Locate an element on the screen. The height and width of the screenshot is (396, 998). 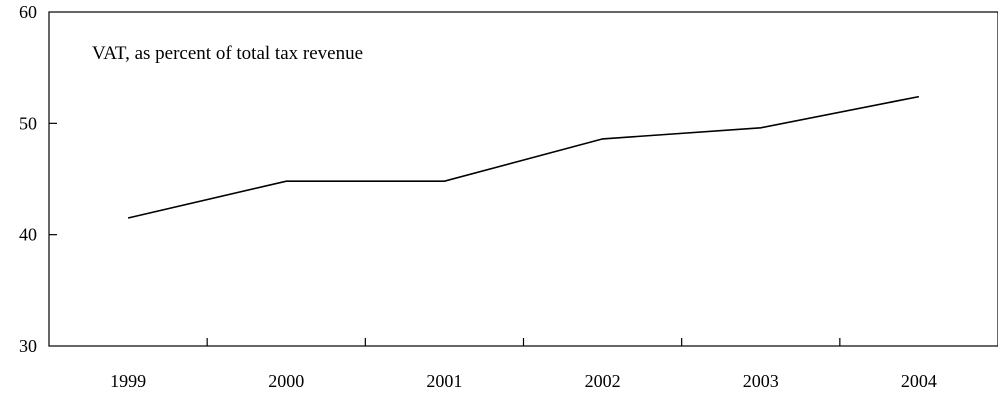
x-tick-label: 2002 is located at coordinates (603, 381).